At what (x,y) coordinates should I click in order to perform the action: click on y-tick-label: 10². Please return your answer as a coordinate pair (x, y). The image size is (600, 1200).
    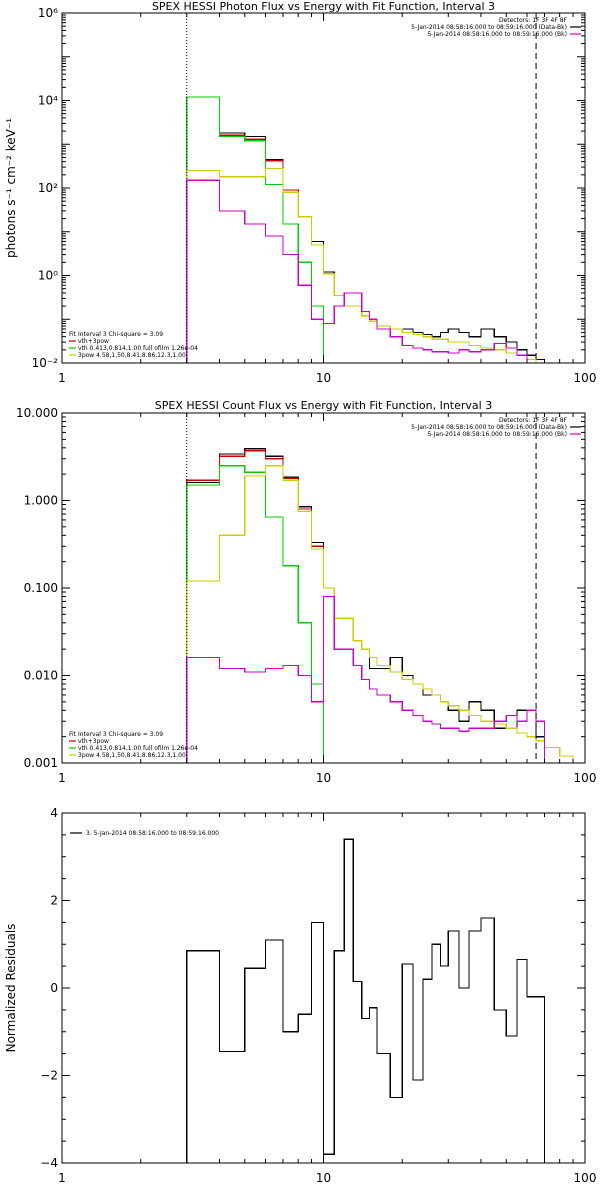
    Looking at the image, I should click on (48, 188).